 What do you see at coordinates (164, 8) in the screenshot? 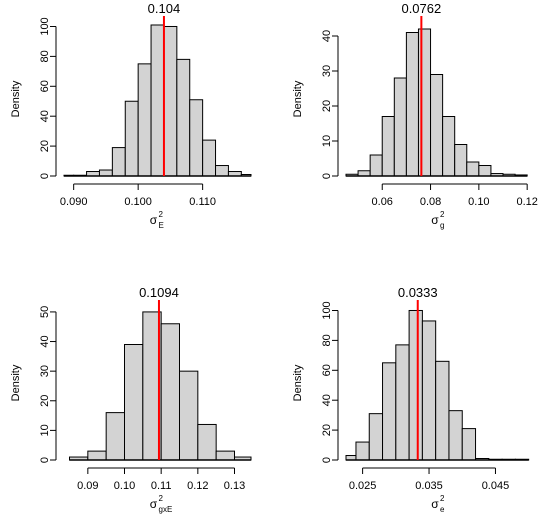
I see `panel-title: 0.104` at bounding box center [164, 8].